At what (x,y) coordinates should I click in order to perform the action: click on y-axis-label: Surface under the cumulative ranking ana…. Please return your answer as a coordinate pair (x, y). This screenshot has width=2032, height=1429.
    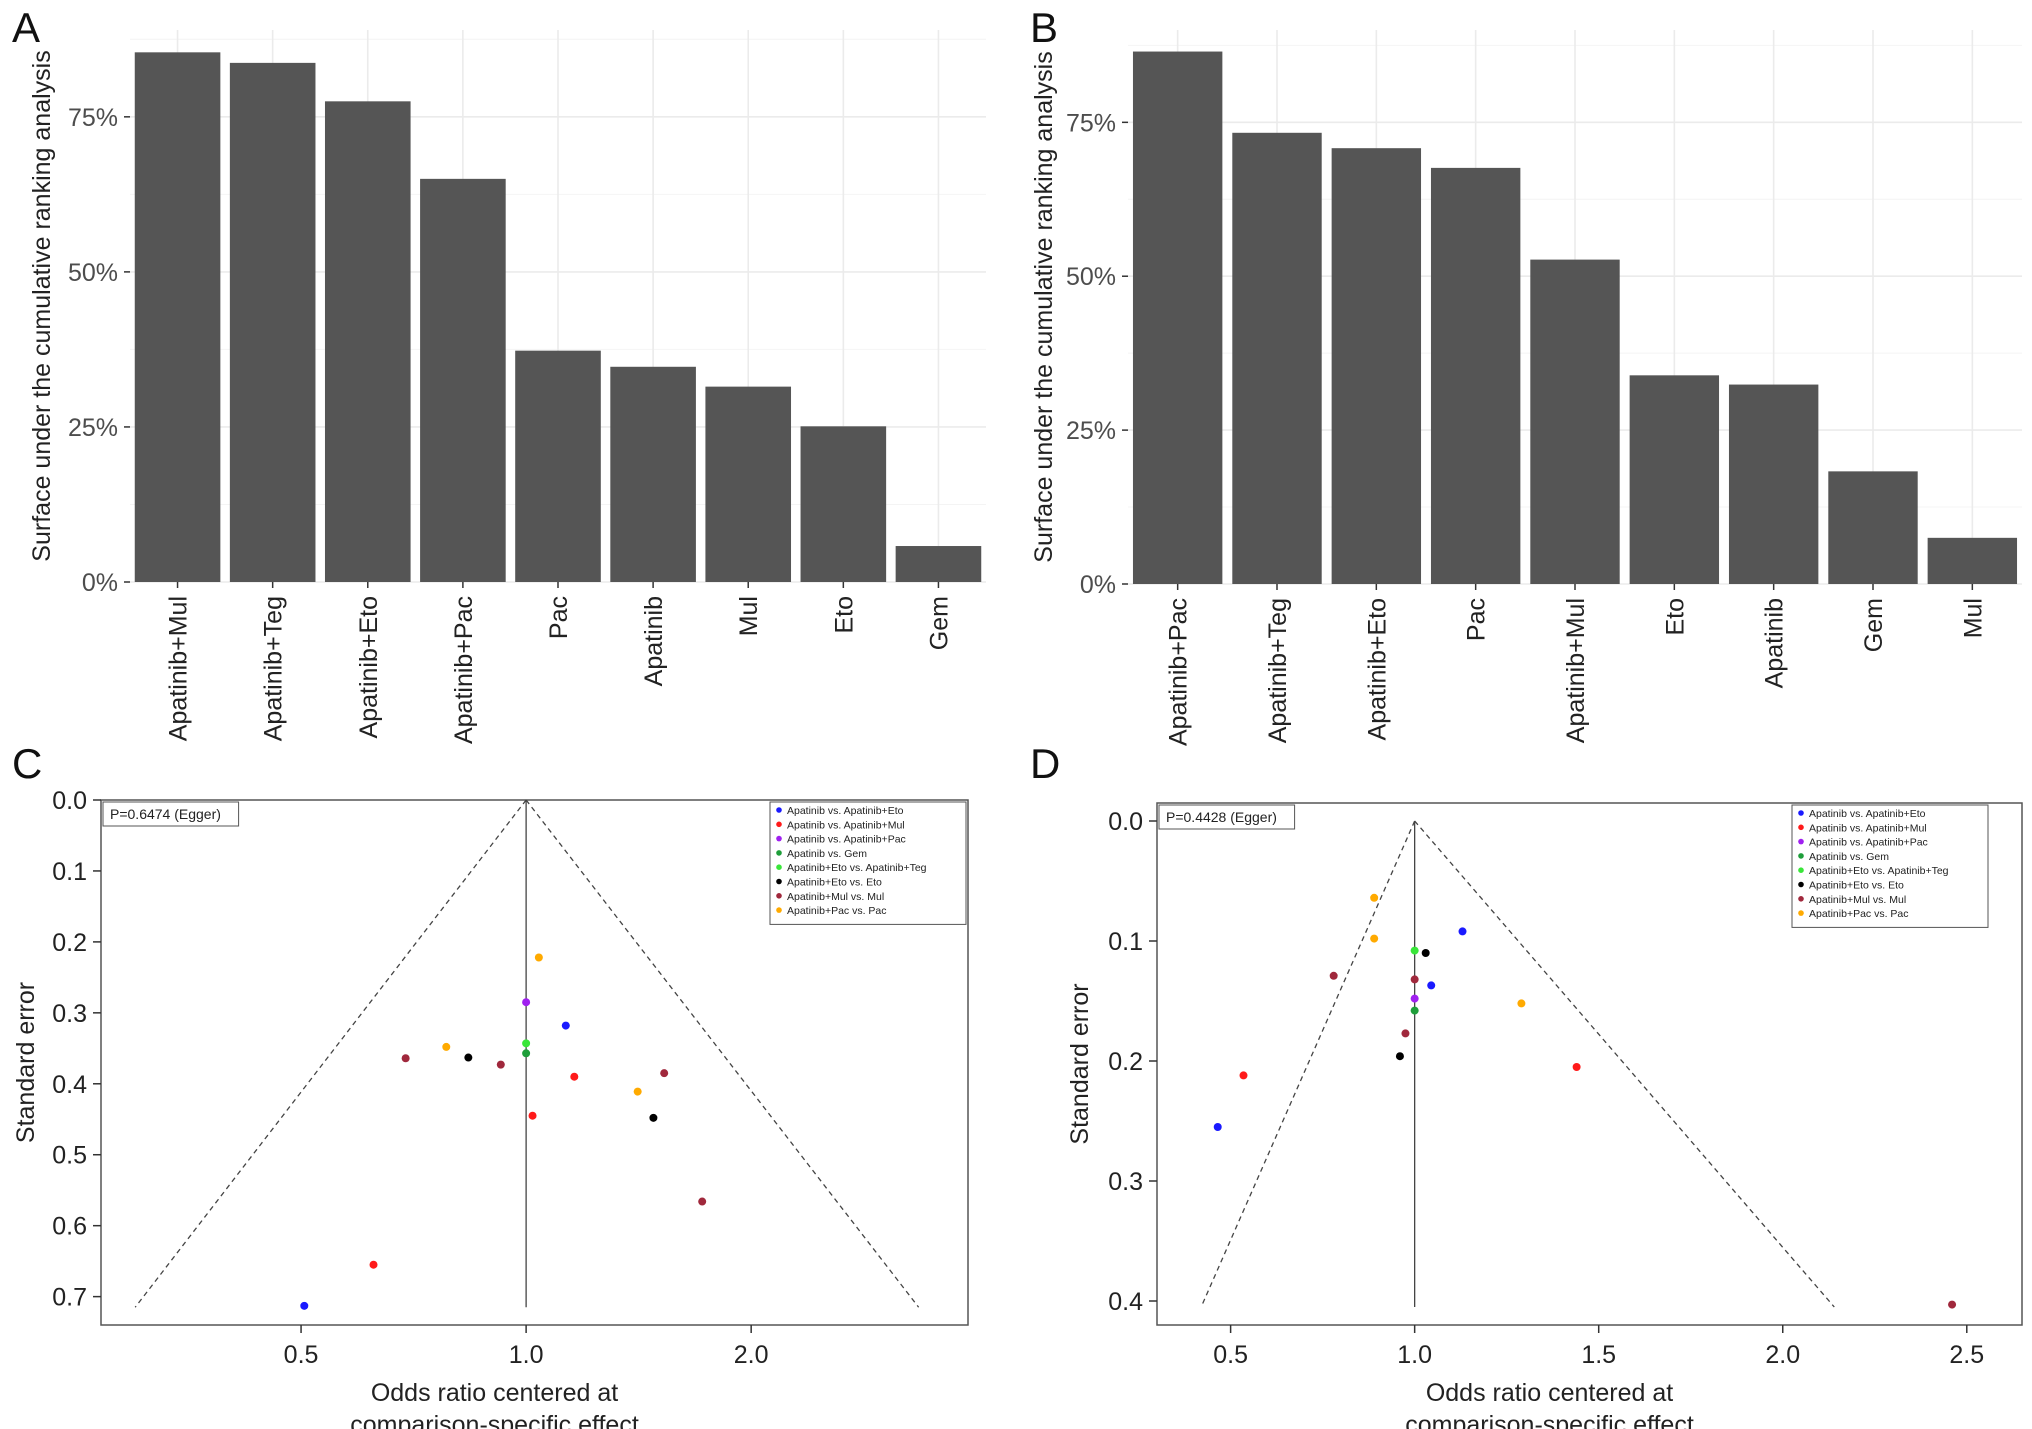
    Looking at the image, I should click on (42, 305).